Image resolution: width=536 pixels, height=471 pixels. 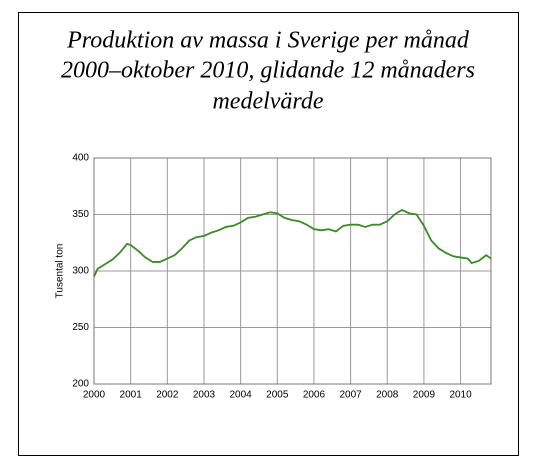 What do you see at coordinates (292, 243) in the screenshot?
I see `line` at bounding box center [292, 243].